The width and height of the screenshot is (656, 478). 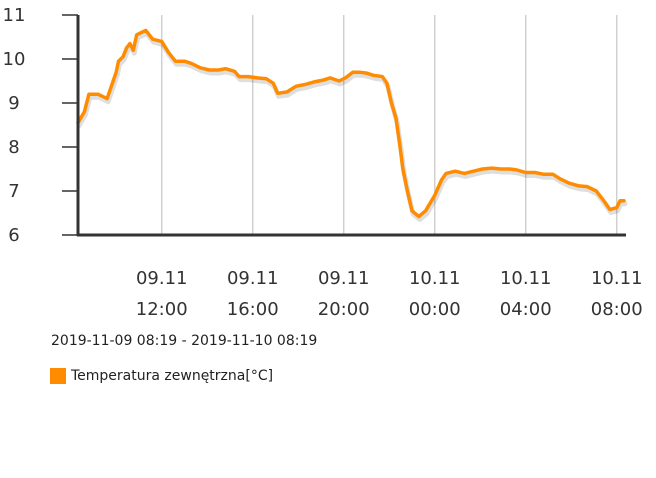 I want to click on y-tick-label: 8, so click(x=13, y=147).